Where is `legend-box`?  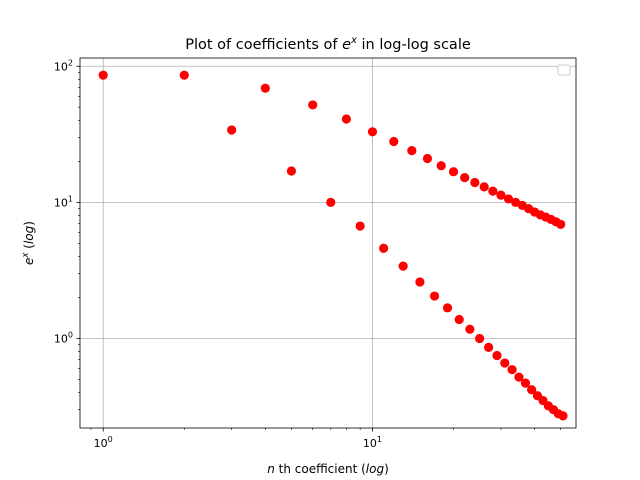
legend-box is located at coordinates (564, 70).